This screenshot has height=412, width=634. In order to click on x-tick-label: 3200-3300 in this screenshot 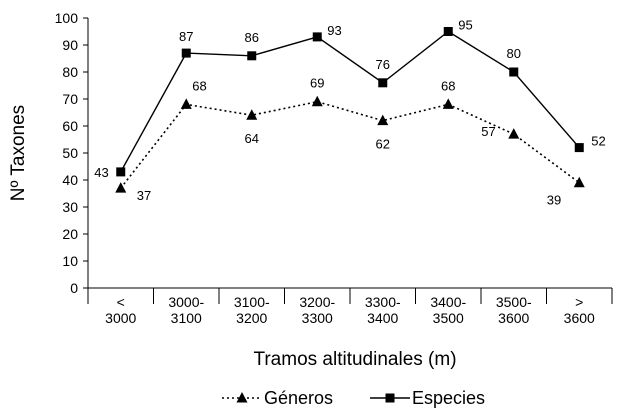, I will do `click(317, 310)`.